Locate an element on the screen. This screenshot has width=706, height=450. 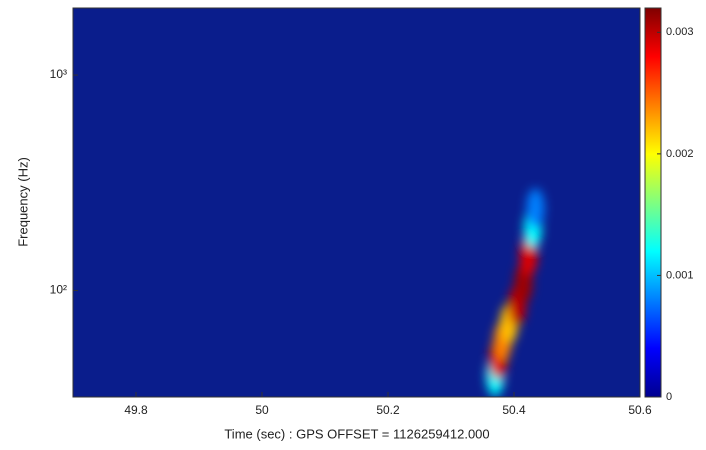
y-axis-label: Frequency (Hz) is located at coordinates (22, 202).